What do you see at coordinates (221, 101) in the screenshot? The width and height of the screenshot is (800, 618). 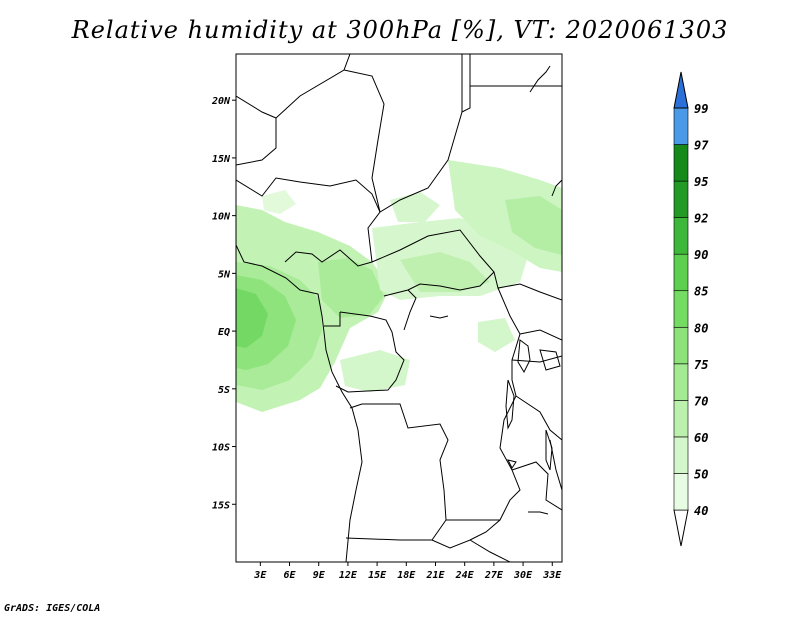 I see `lat-tick-label: 20N` at bounding box center [221, 101].